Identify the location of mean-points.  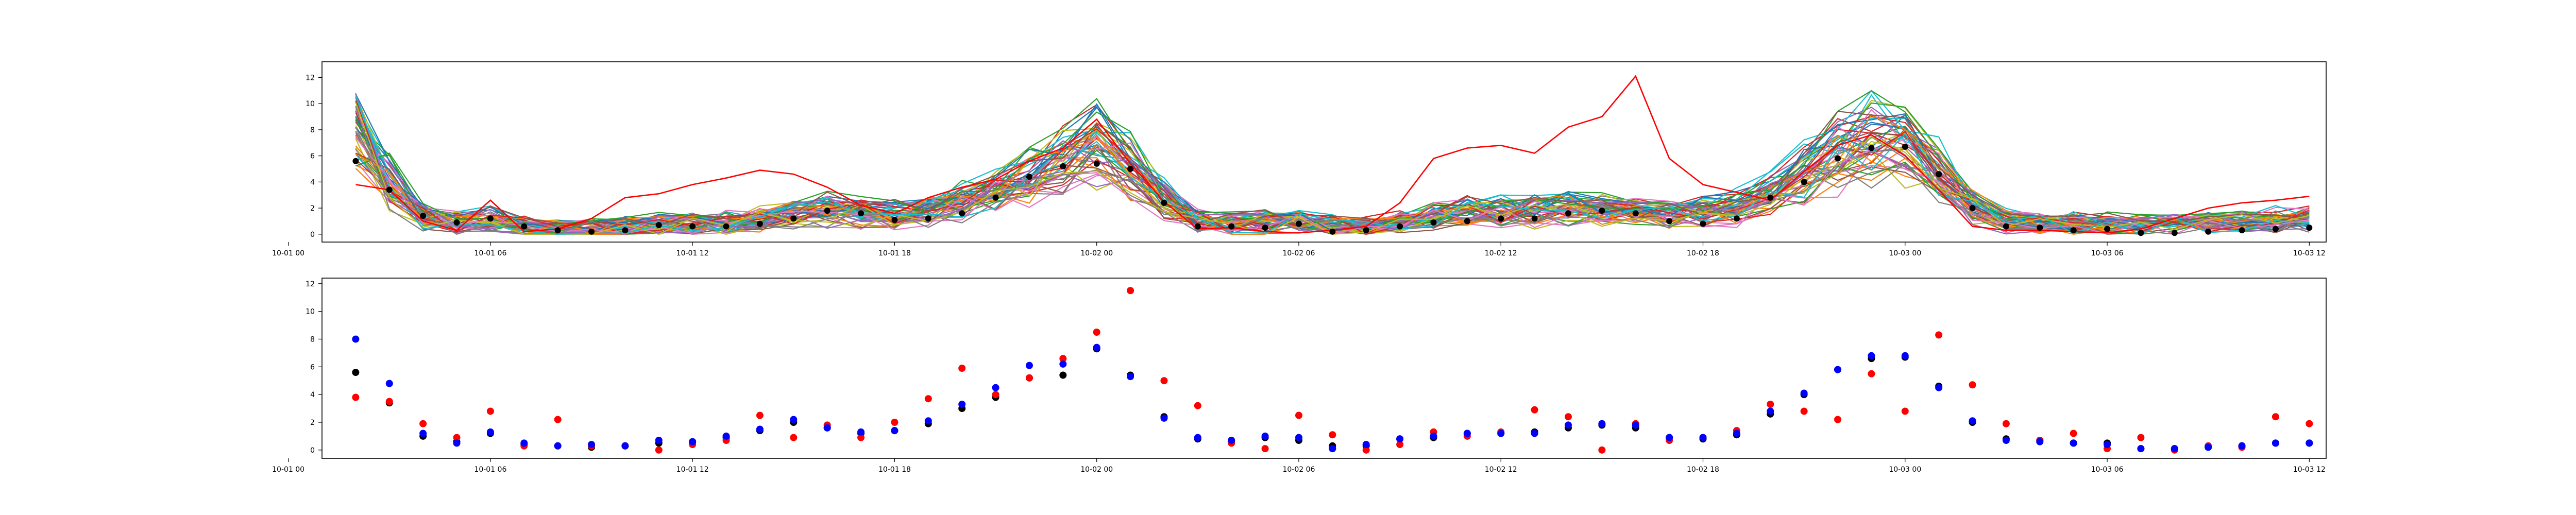
(1332, 189).